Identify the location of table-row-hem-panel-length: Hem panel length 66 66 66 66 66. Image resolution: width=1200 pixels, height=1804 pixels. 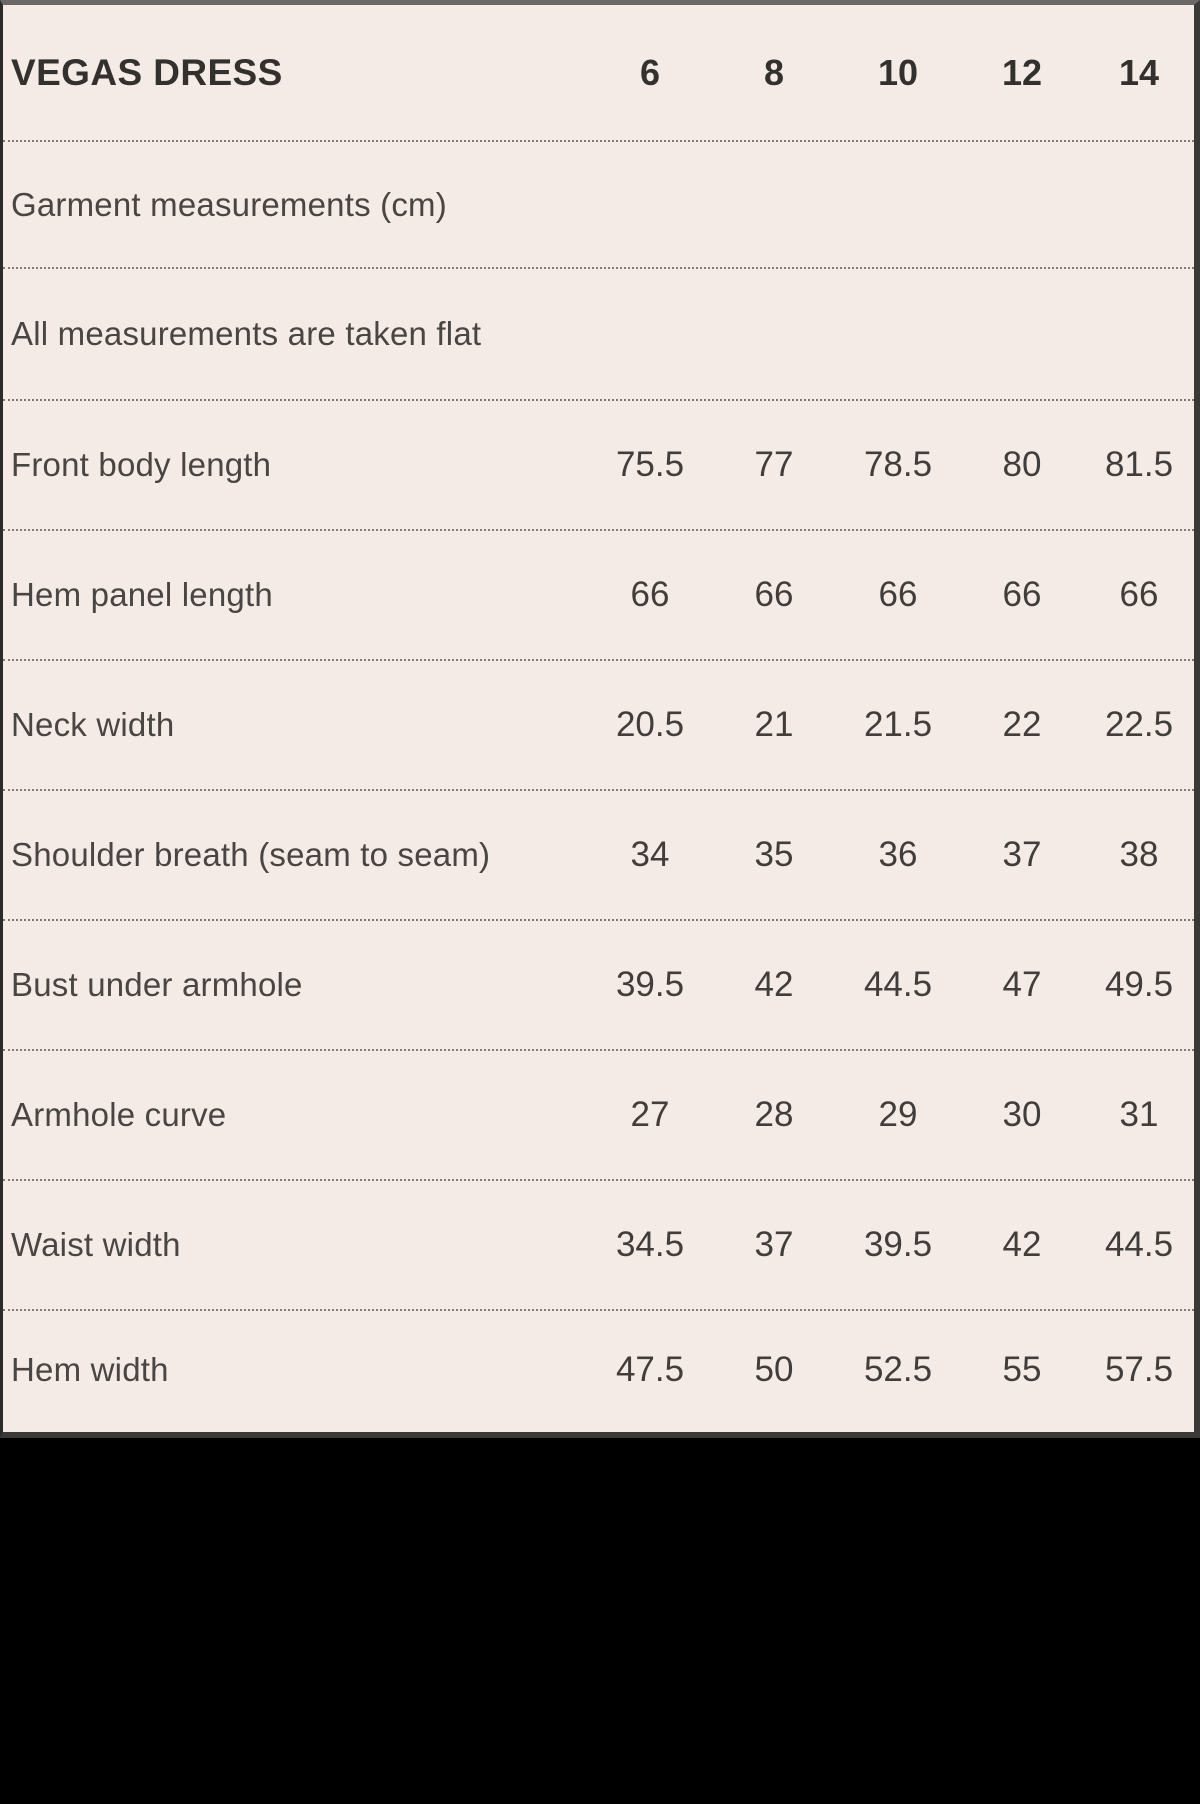
(598, 594).